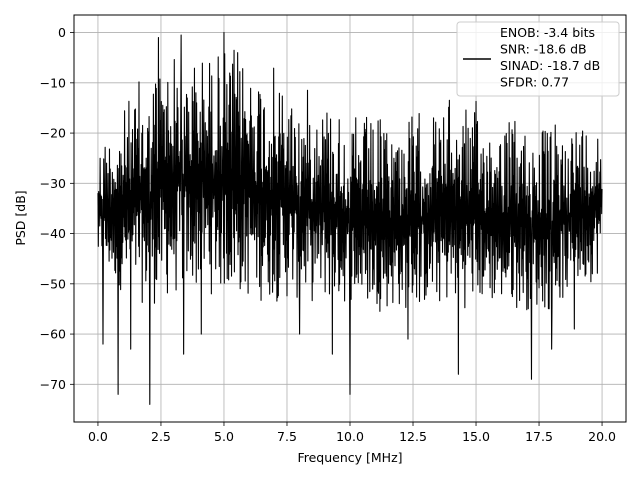 Image resolution: width=640 pixels, height=480 pixels. What do you see at coordinates (161, 436) in the screenshot?
I see `x-tick-label: 2.5` at bounding box center [161, 436].